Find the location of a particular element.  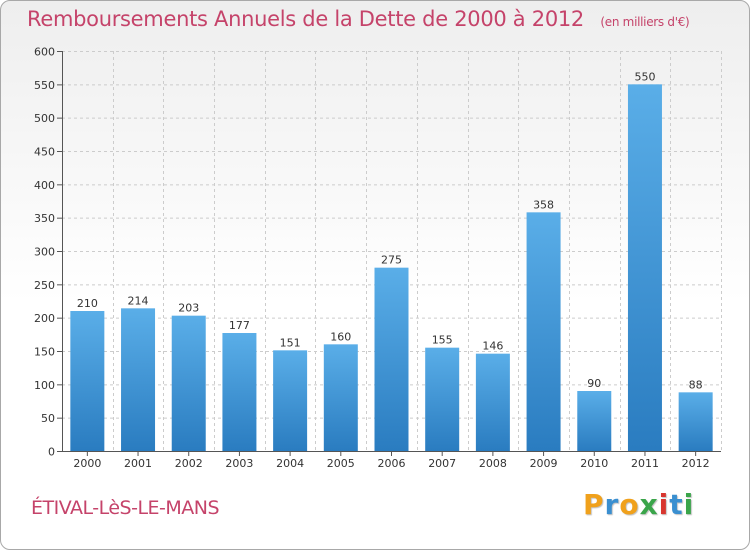

data-label: 177 is located at coordinates (239, 325).